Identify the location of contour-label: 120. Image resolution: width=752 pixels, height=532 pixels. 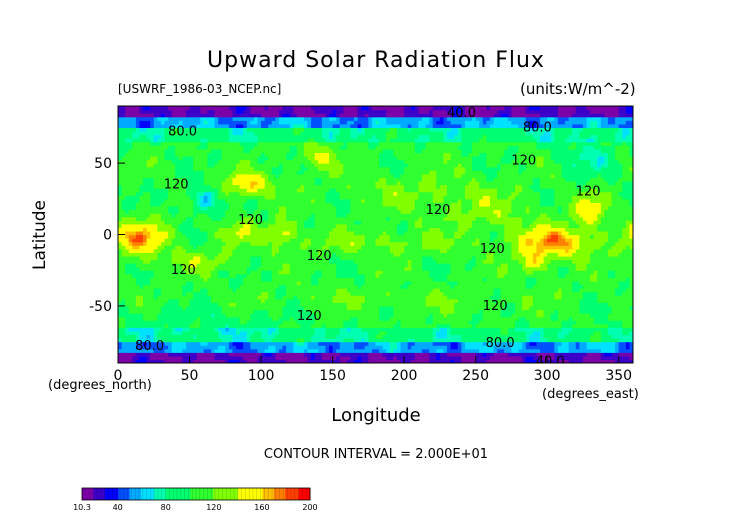
(438, 210).